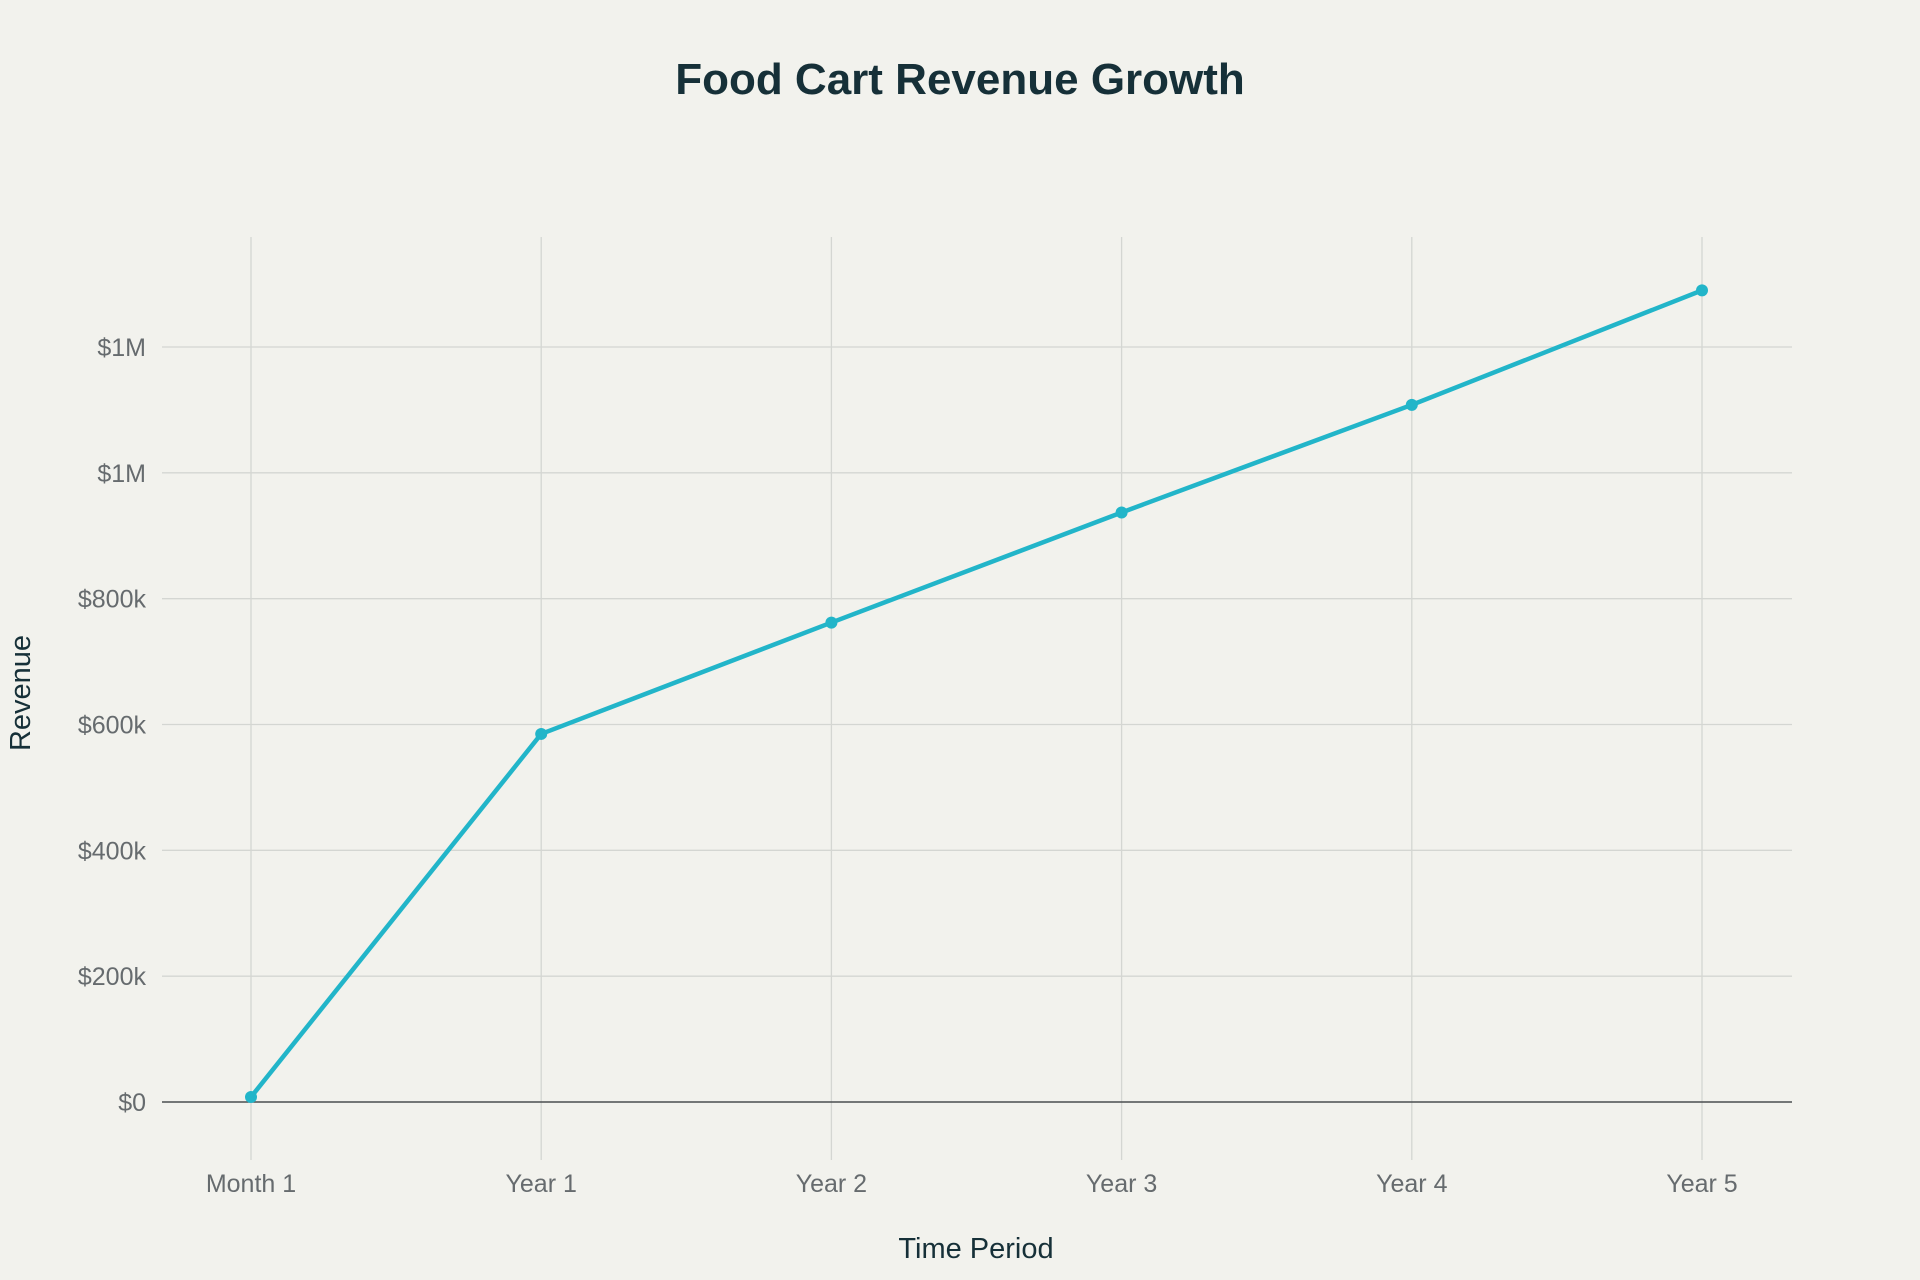 The width and height of the screenshot is (1920, 1280). Describe the element at coordinates (975, 1249) in the screenshot. I see `x-axis-title: Time Period` at that location.